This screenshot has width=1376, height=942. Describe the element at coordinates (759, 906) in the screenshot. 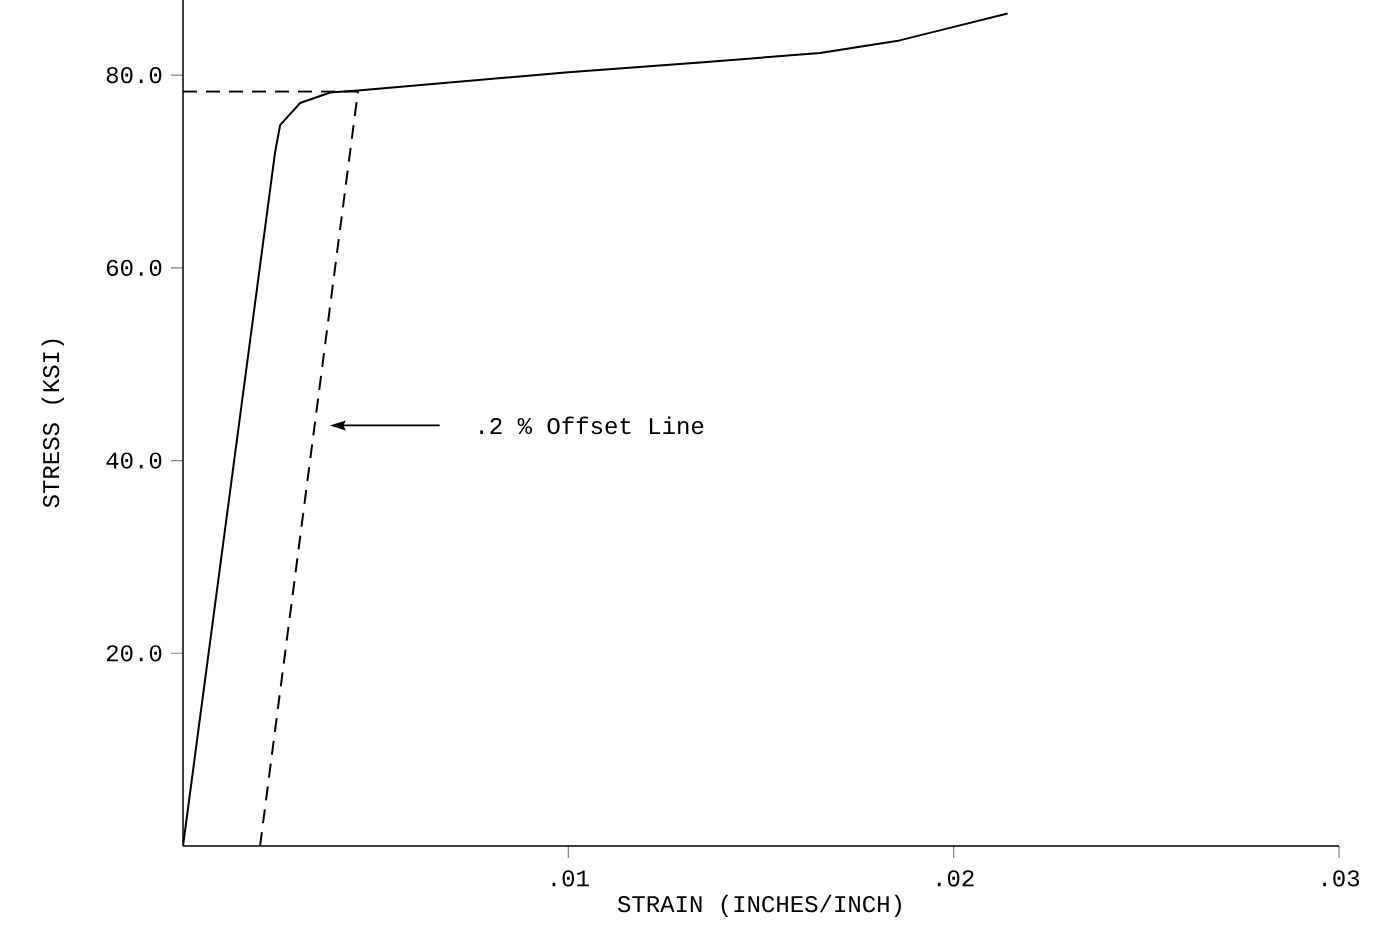

I see `x-axis-title: STRAIN (INCHES/INCH)` at that location.